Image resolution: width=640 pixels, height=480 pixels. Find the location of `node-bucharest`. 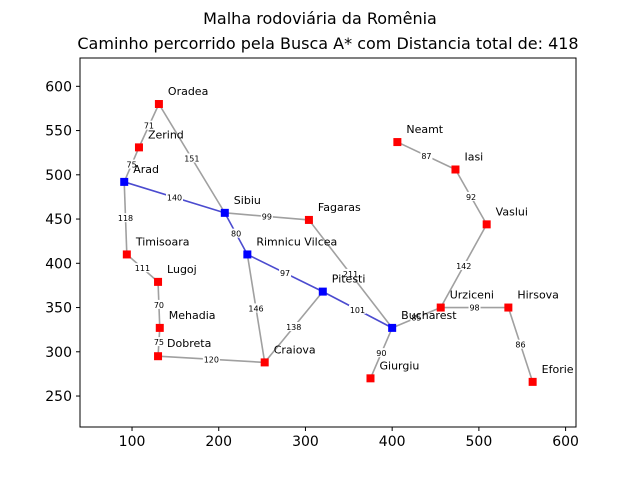

node-bucharest is located at coordinates (392, 327).